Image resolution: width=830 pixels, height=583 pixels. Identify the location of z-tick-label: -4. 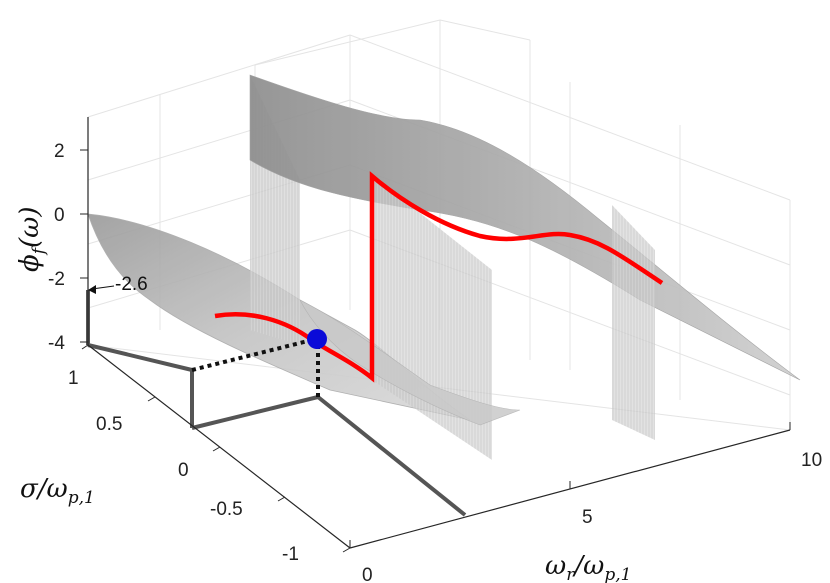
(56, 343).